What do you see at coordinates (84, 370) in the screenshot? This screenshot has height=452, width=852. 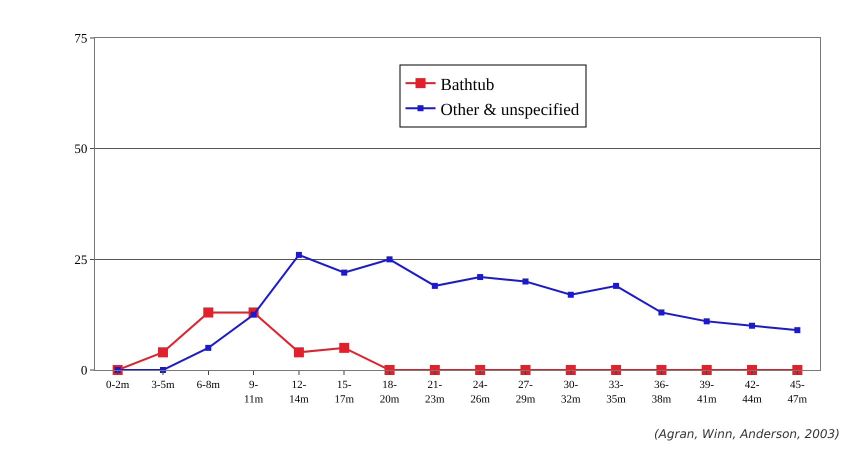 I see `y-tick-label: 0` at bounding box center [84, 370].